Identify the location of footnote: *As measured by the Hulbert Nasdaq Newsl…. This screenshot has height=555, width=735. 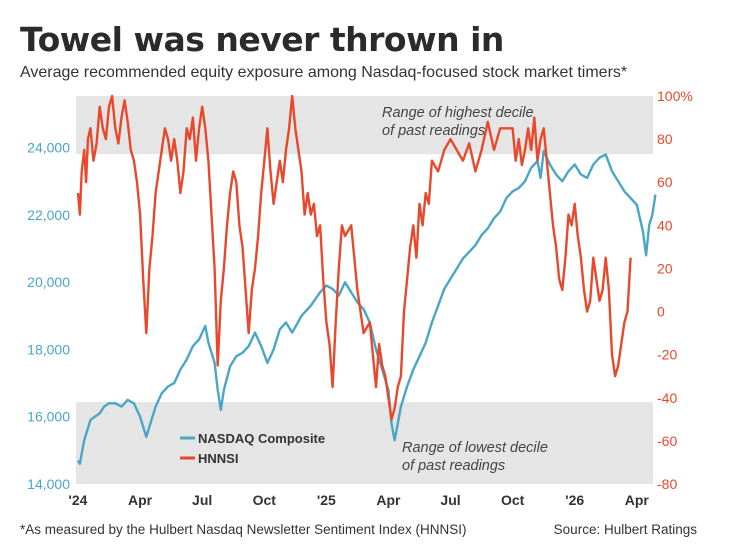
(243, 529).